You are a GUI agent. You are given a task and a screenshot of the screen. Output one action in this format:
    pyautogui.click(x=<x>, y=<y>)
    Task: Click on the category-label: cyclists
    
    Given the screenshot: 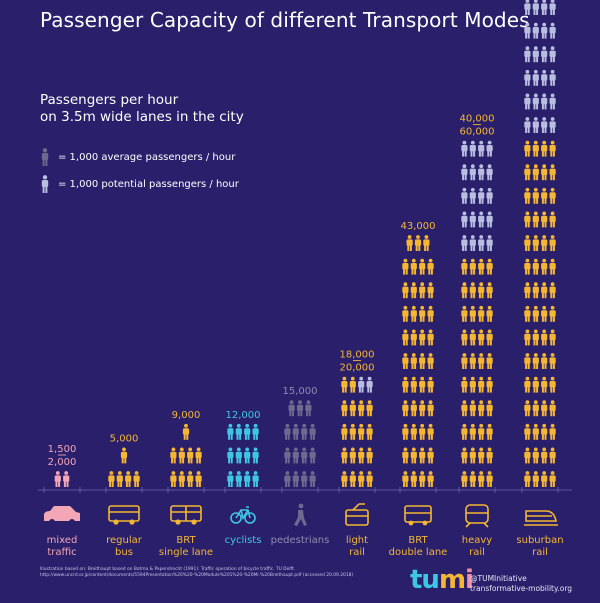 What is the action you would take?
    pyautogui.click(x=243, y=540)
    